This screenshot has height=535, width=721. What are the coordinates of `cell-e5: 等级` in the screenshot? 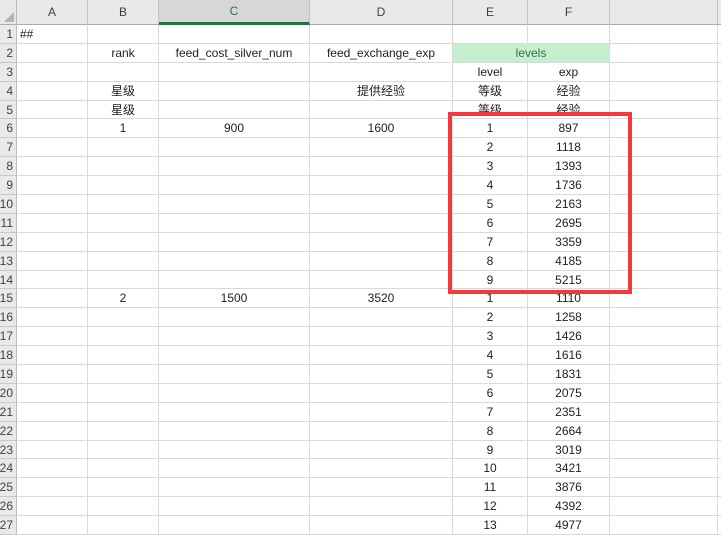 It's located at (490, 110).